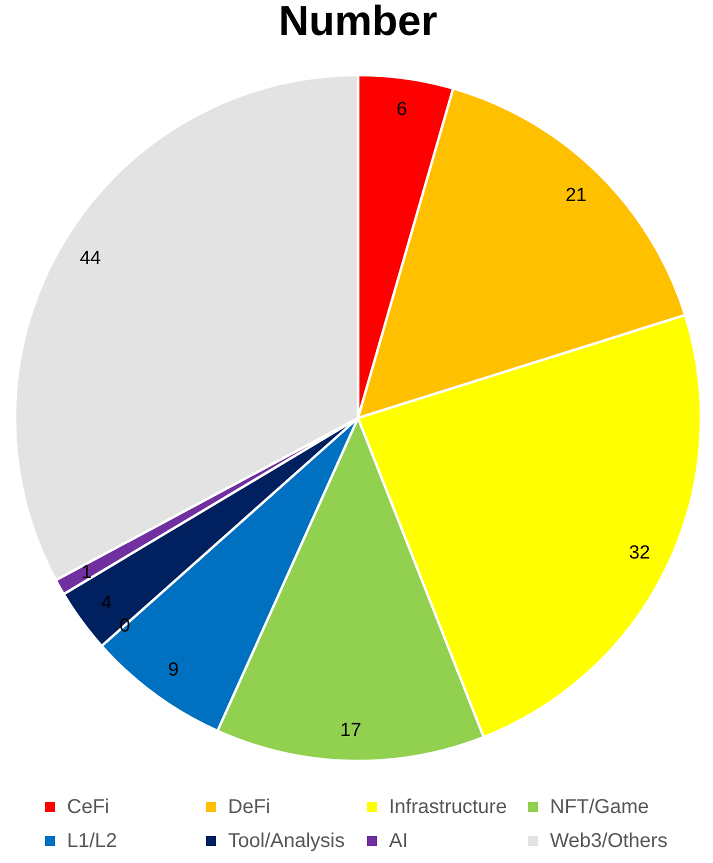 This screenshot has height=863, width=713. Describe the element at coordinates (249, 807) in the screenshot. I see `legend-label: DeFi` at that location.